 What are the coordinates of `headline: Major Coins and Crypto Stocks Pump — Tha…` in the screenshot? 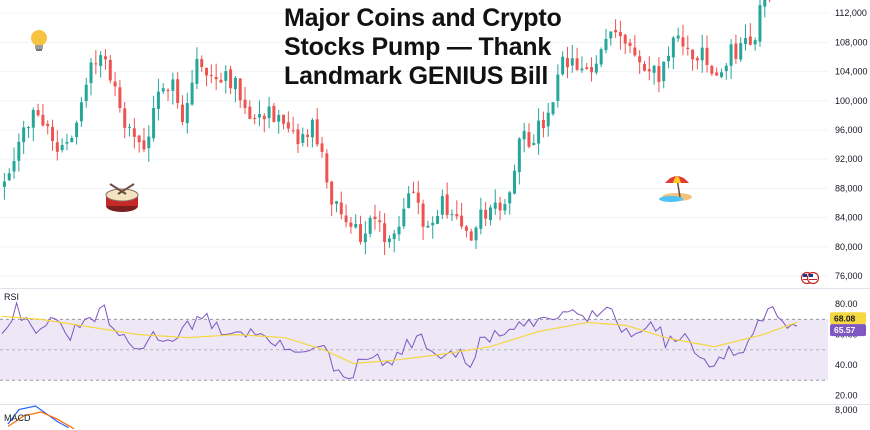 It's located at (423, 47).